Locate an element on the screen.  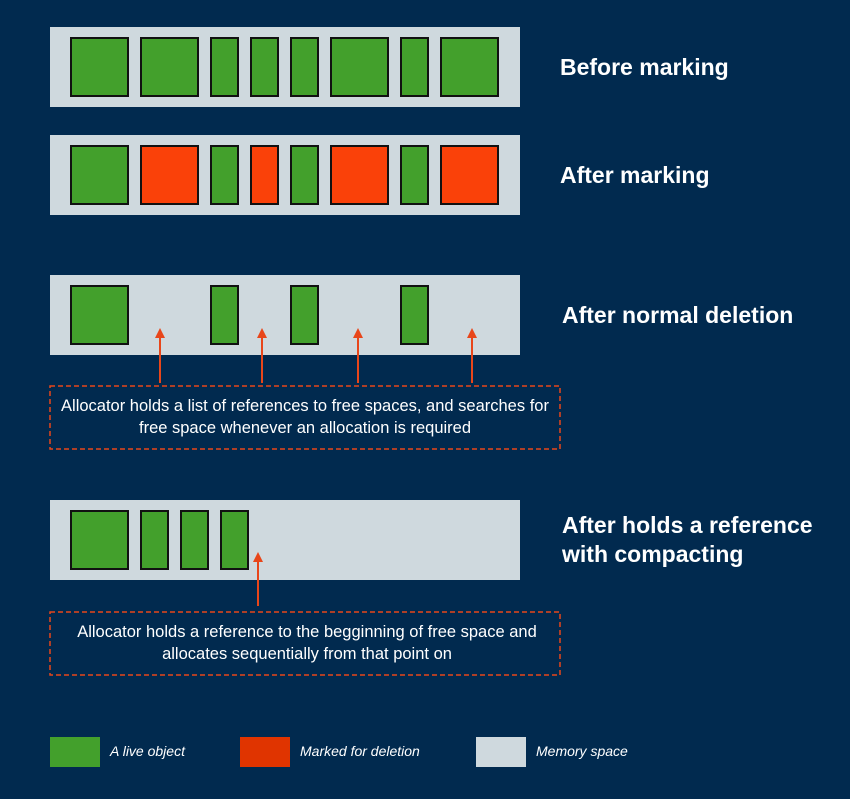
row-label-after-compacting: After holds a reference with compacting is located at coordinates (687, 539).